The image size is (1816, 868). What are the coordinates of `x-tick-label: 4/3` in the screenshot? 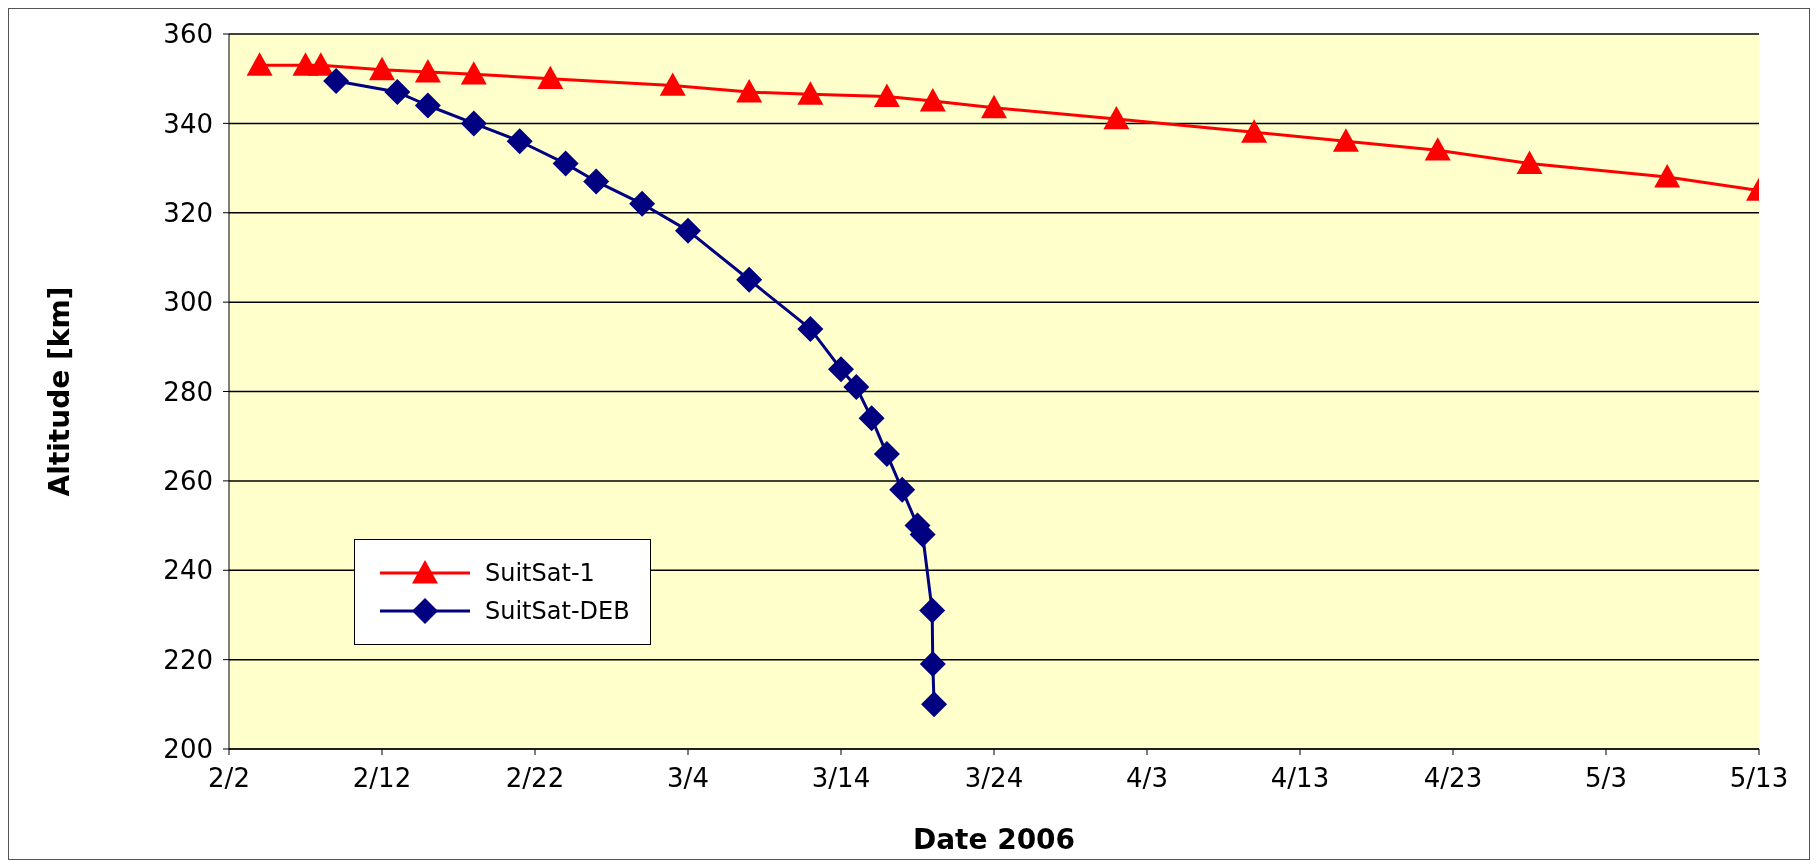 It's located at (1147, 778).